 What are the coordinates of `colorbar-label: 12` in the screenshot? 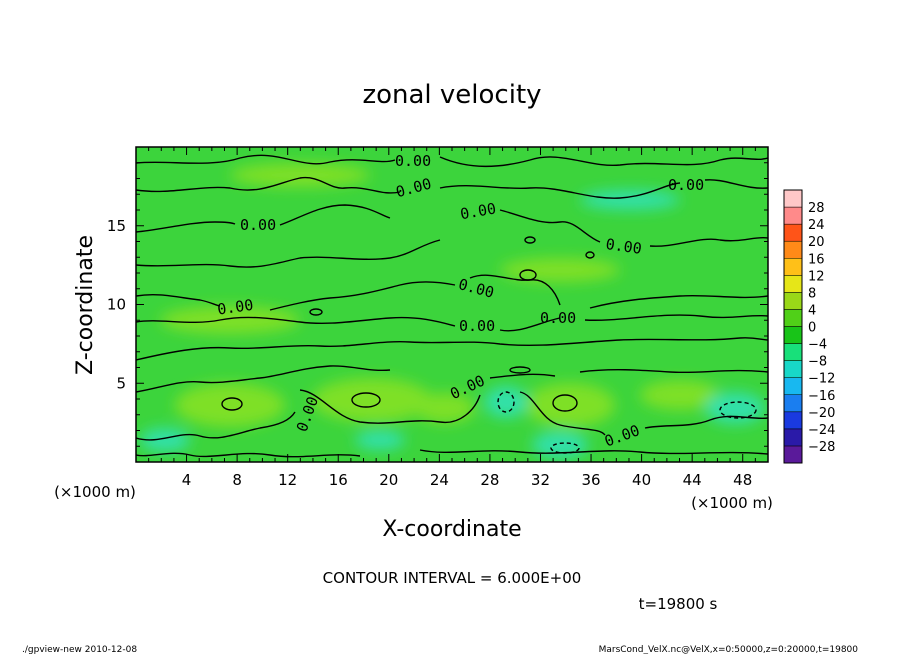 It's located at (816, 276).